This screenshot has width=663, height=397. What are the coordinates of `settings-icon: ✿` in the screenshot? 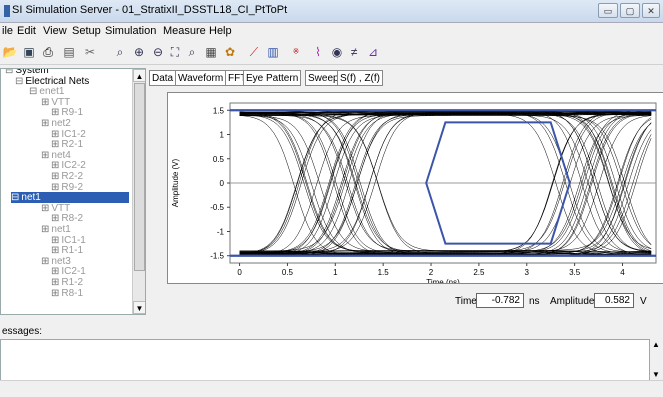 It's located at (230, 52).